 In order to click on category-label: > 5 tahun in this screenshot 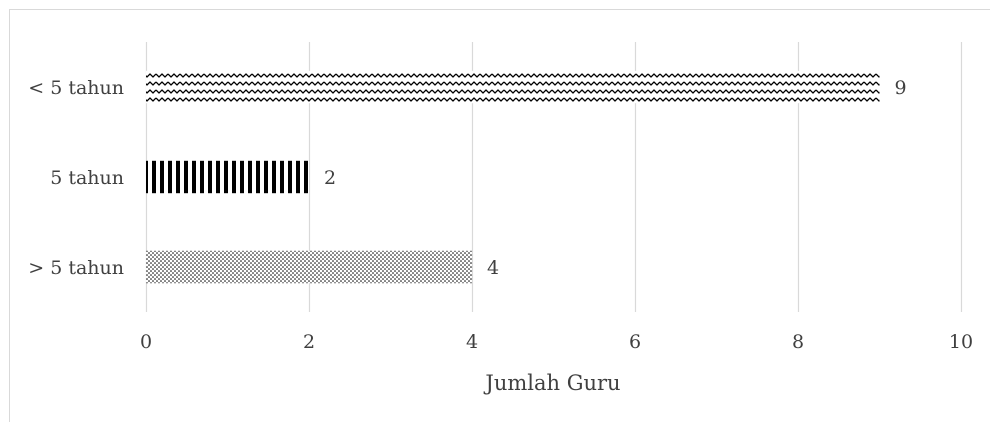, I will do `click(76, 268)`.